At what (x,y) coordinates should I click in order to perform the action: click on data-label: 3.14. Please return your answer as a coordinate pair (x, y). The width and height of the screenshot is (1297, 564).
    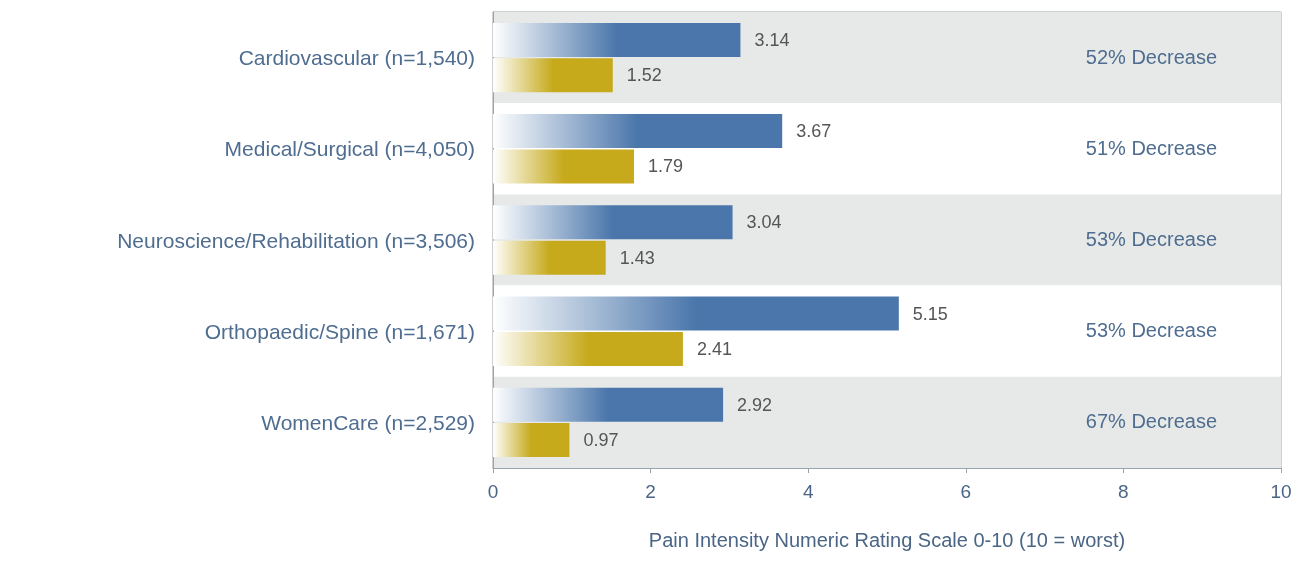
    Looking at the image, I should click on (772, 39).